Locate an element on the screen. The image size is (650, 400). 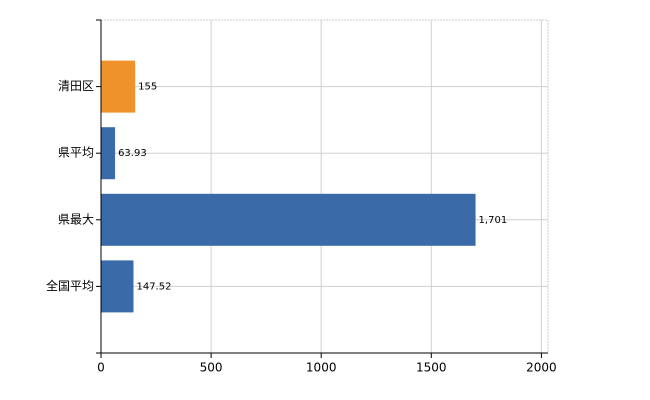
x-tick-label: 500 is located at coordinates (211, 368).